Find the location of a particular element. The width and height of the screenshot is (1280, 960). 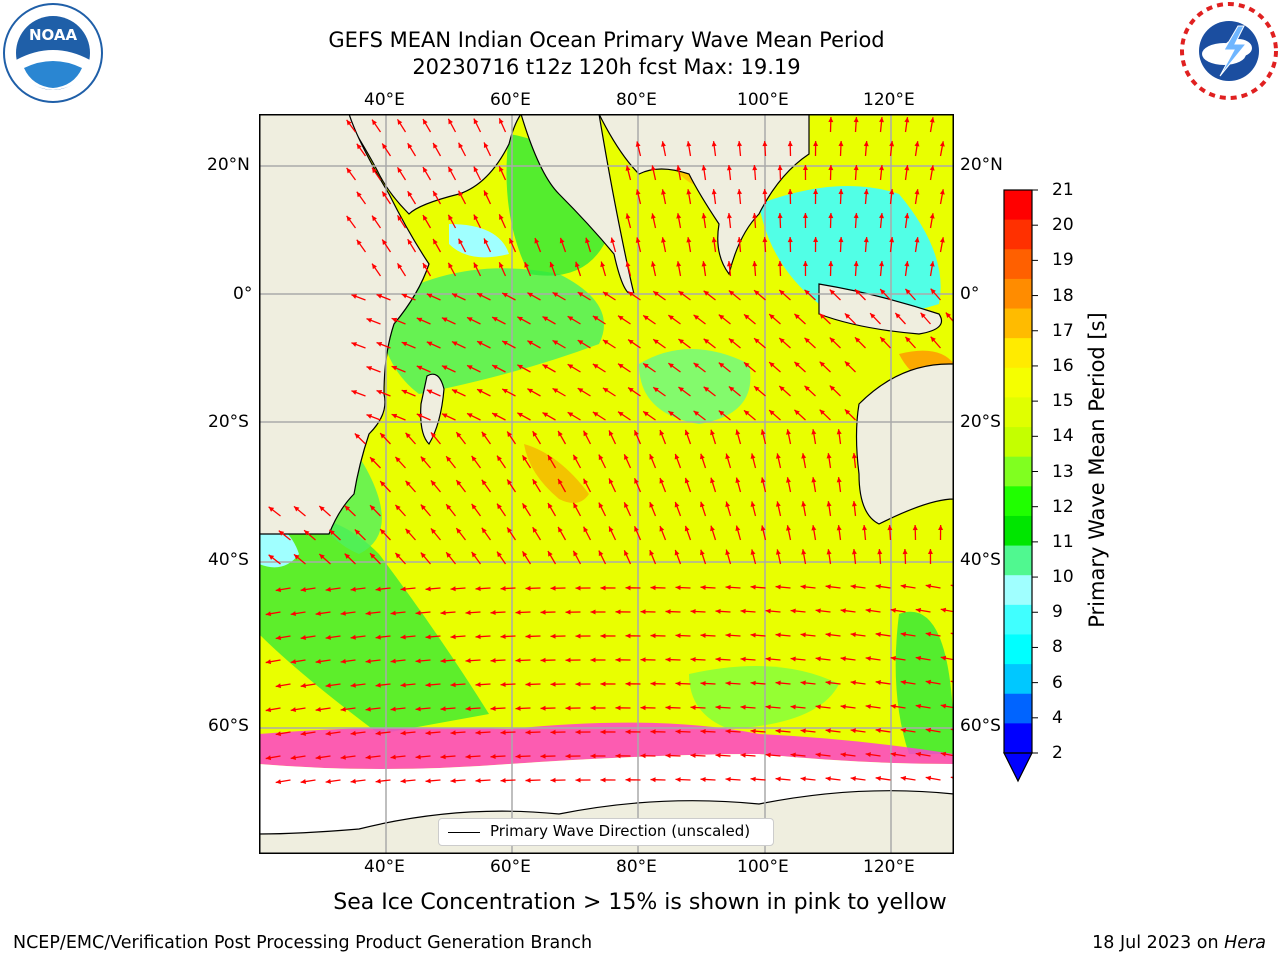

lat-label-left: 20°N is located at coordinates (228, 165).